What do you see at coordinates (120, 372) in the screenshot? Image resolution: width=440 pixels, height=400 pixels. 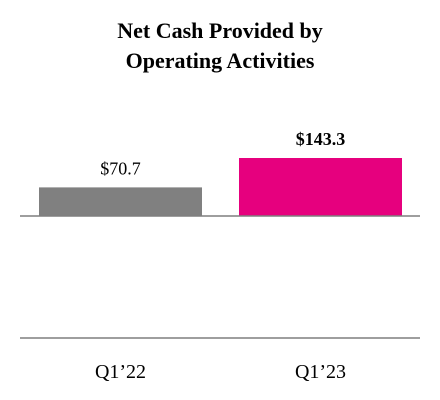 I see `x-tick-label-1: Q1’22` at bounding box center [120, 372].